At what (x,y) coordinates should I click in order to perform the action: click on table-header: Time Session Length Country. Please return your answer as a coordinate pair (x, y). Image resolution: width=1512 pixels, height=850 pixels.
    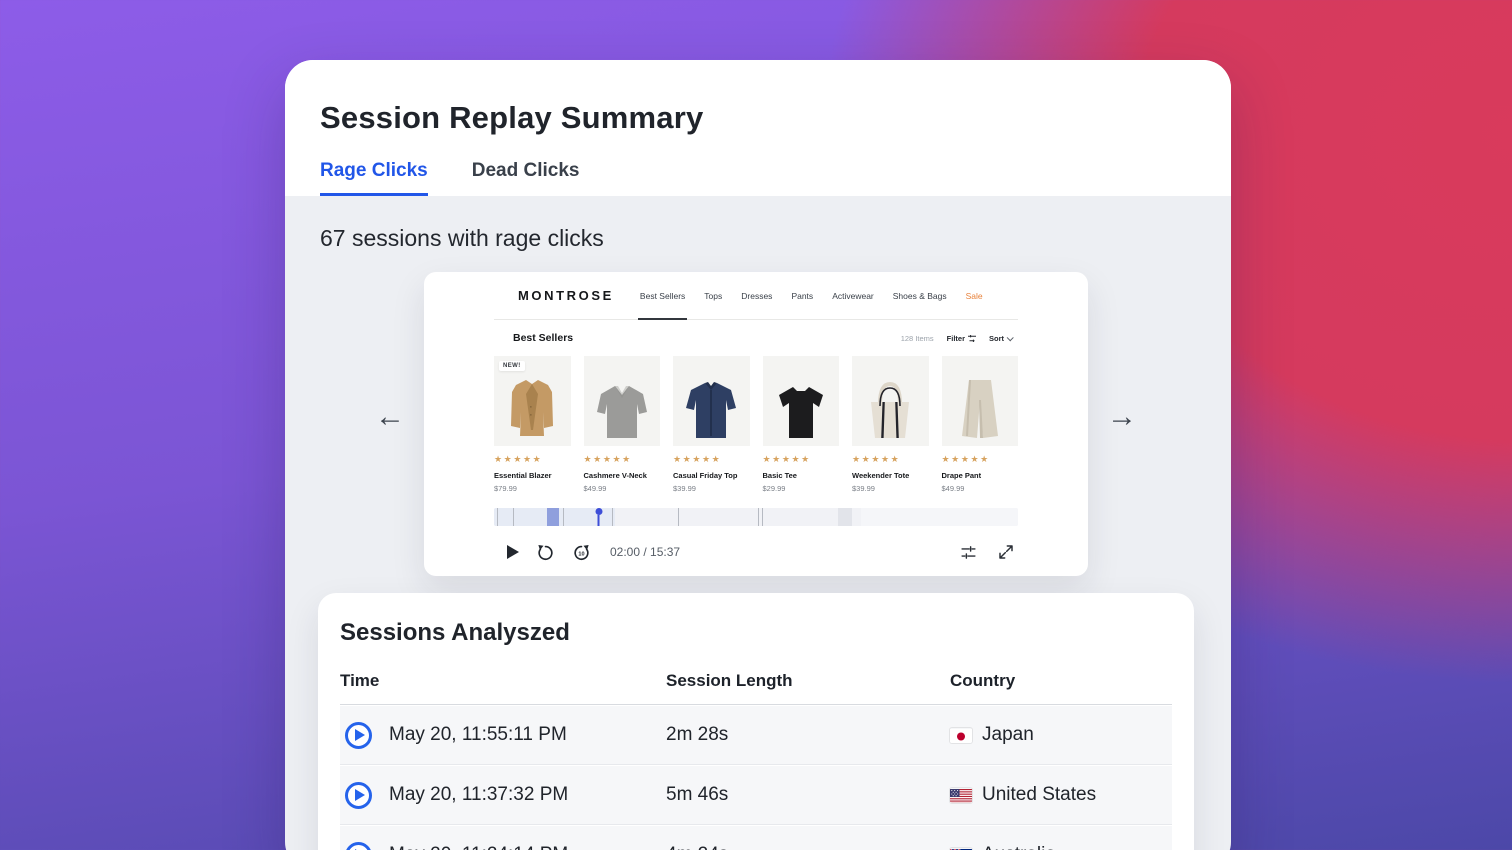
    Looking at the image, I should click on (756, 688).